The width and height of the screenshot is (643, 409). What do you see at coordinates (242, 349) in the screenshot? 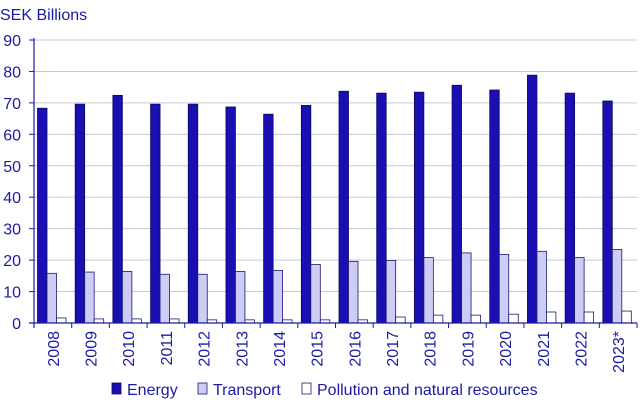
I see `x-tick-label: 2013` at bounding box center [242, 349].